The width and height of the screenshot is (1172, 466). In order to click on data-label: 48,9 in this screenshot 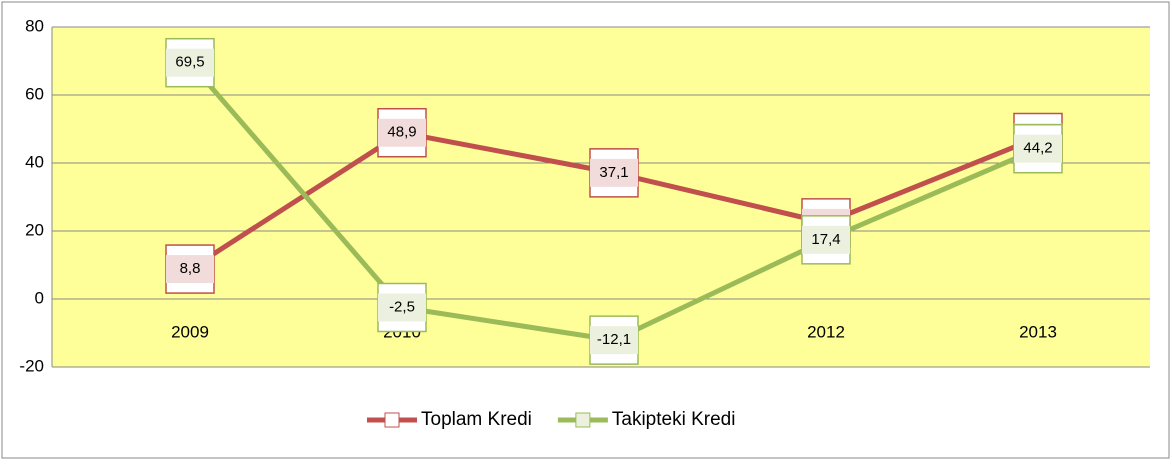, I will do `click(401, 132)`.